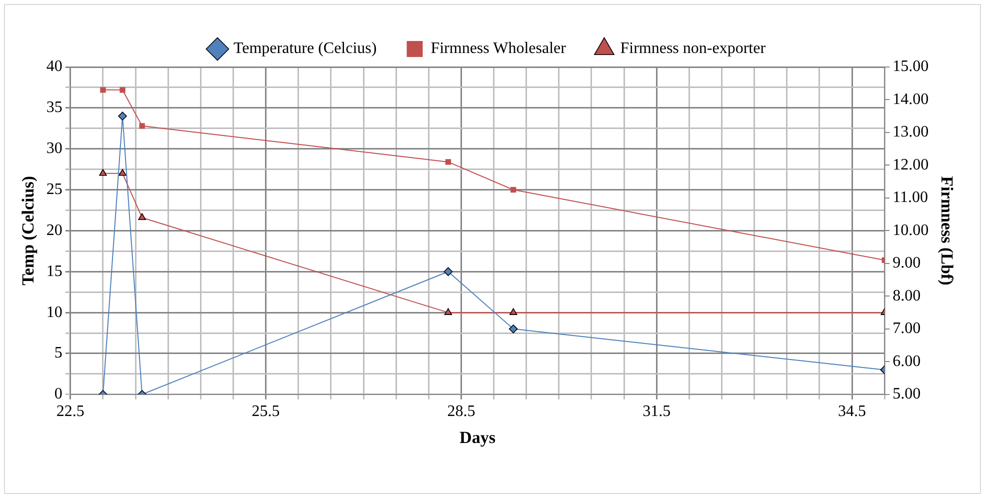  What do you see at coordinates (910, 132) in the screenshot?
I see `y2-tick-label: 13.00` at bounding box center [910, 132].